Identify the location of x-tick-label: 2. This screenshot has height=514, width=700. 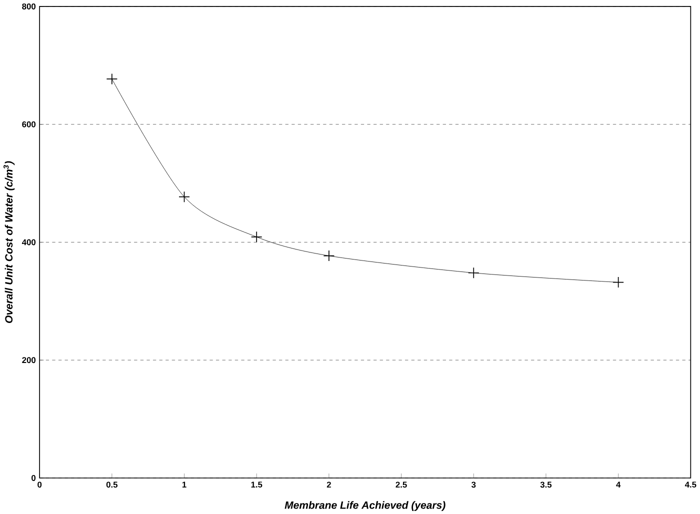
(328, 484).